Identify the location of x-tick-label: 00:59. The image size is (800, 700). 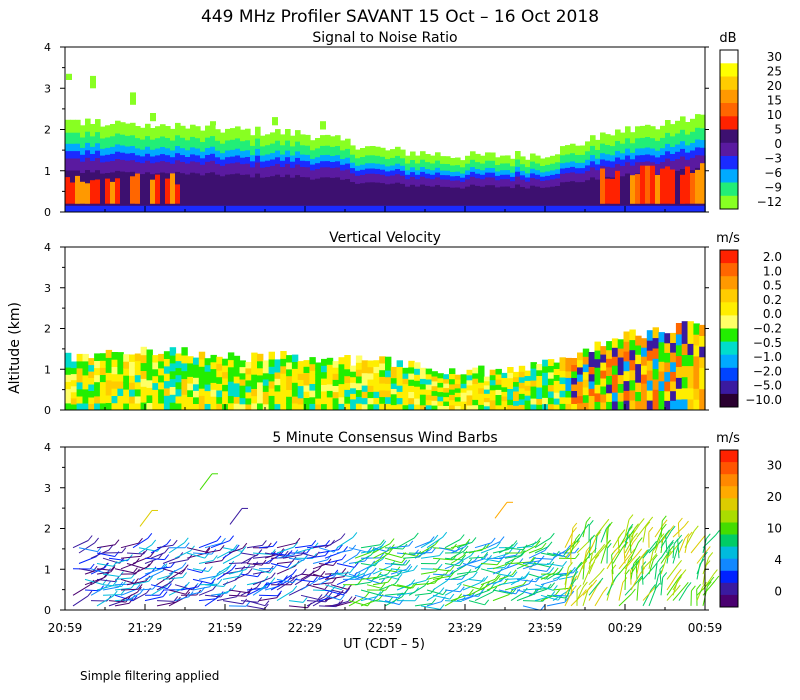
(705, 628).